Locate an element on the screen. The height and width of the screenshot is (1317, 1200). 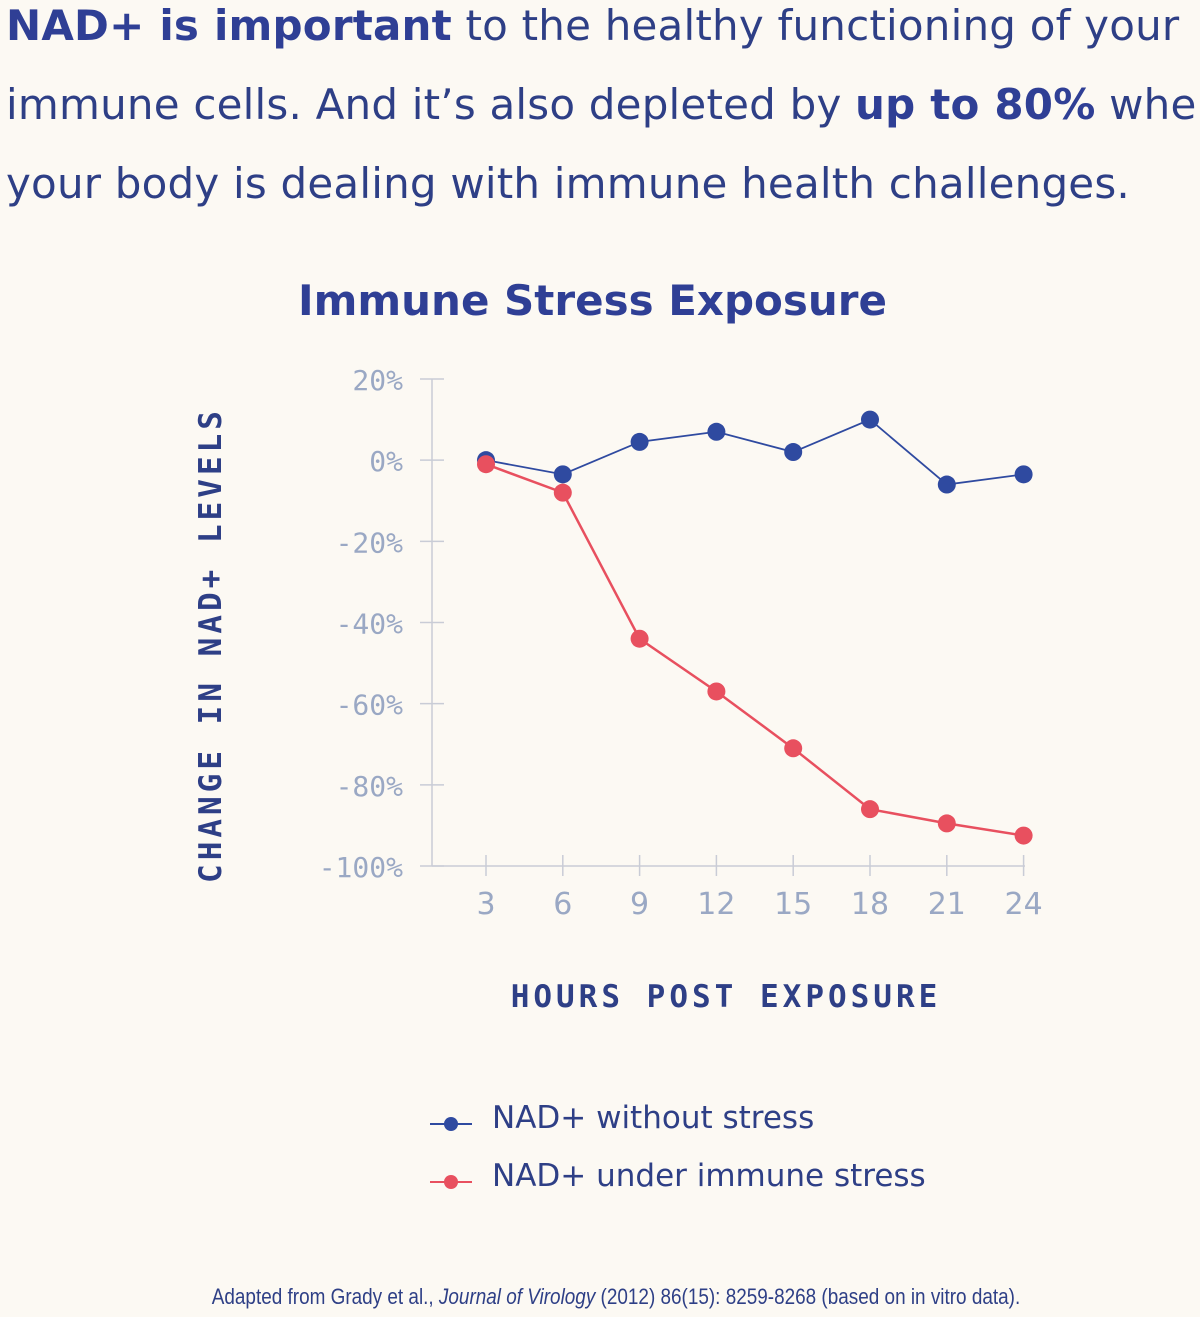
x-tick-label: 18 is located at coordinates (870, 904).